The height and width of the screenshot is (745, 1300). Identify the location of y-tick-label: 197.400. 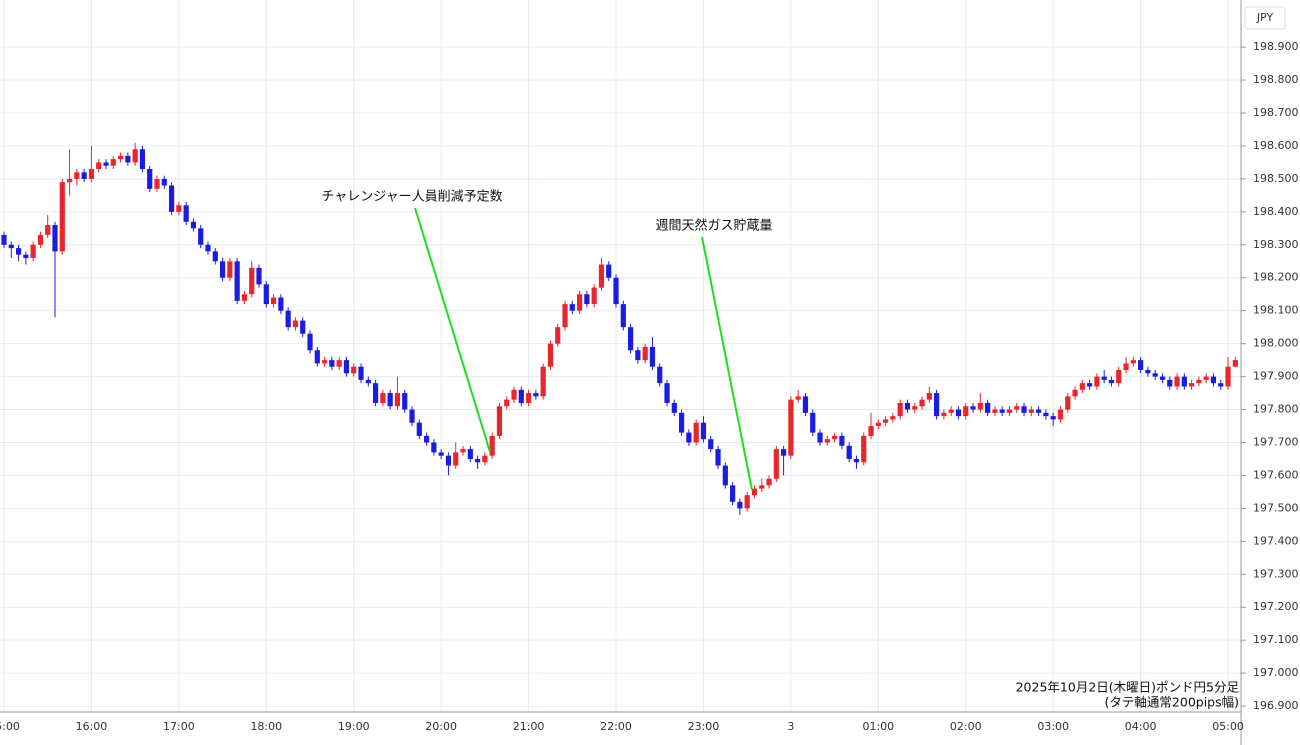
(1276, 540).